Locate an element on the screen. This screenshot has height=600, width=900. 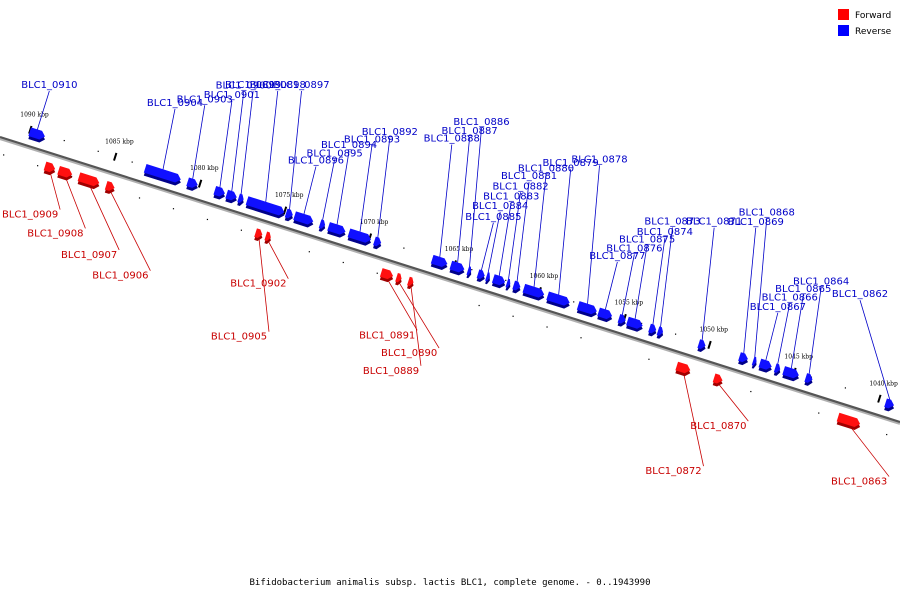
gene-label-blc1_0887: BLC1_0887 is located at coordinates (470, 131).